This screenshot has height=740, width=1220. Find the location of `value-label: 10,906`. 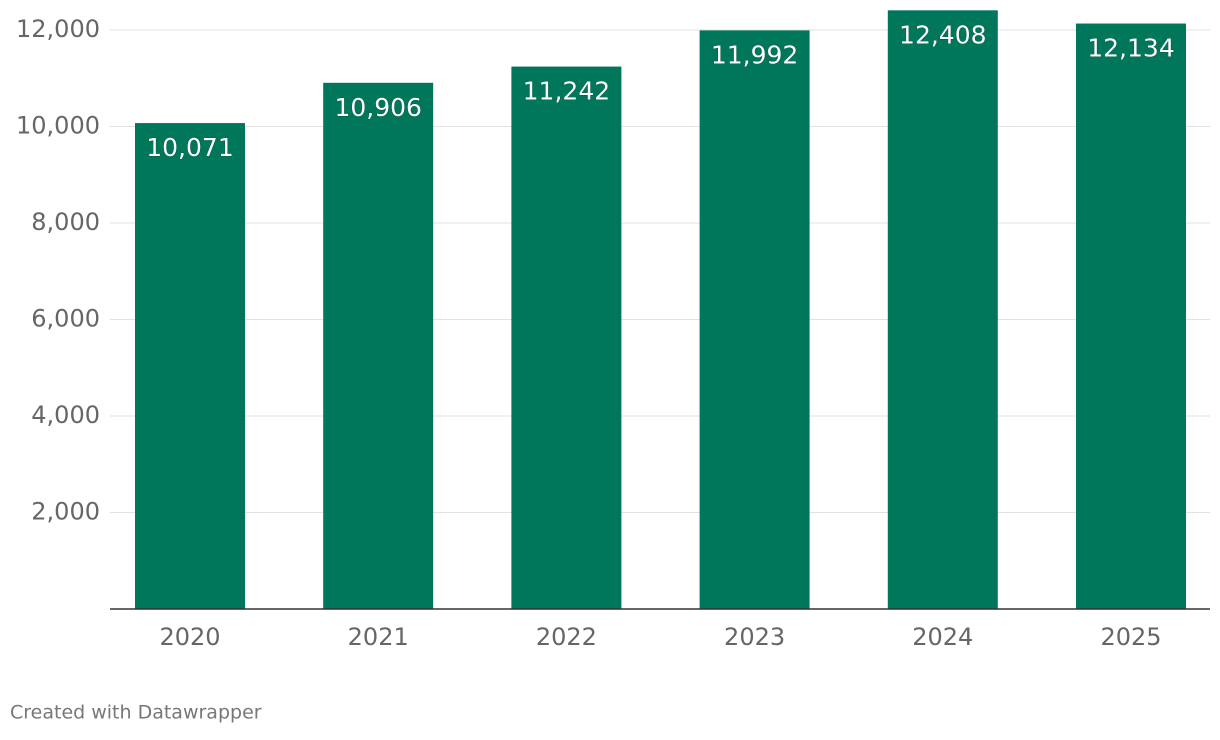

value-label: 10,906 is located at coordinates (377, 107).